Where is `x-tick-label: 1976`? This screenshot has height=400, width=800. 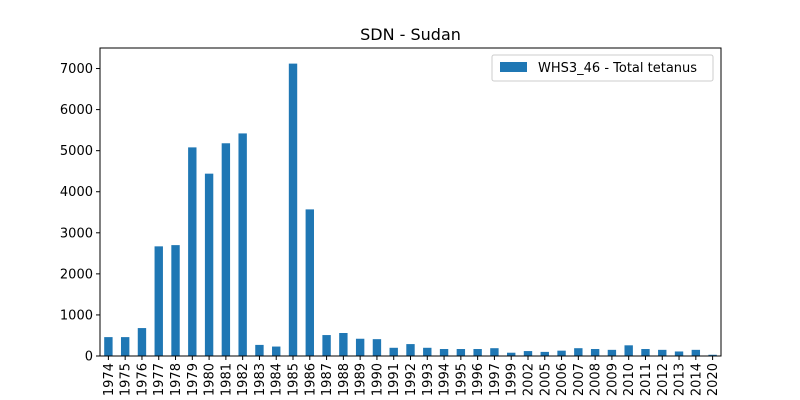
x-tick-label: 1976 is located at coordinates (142, 379).